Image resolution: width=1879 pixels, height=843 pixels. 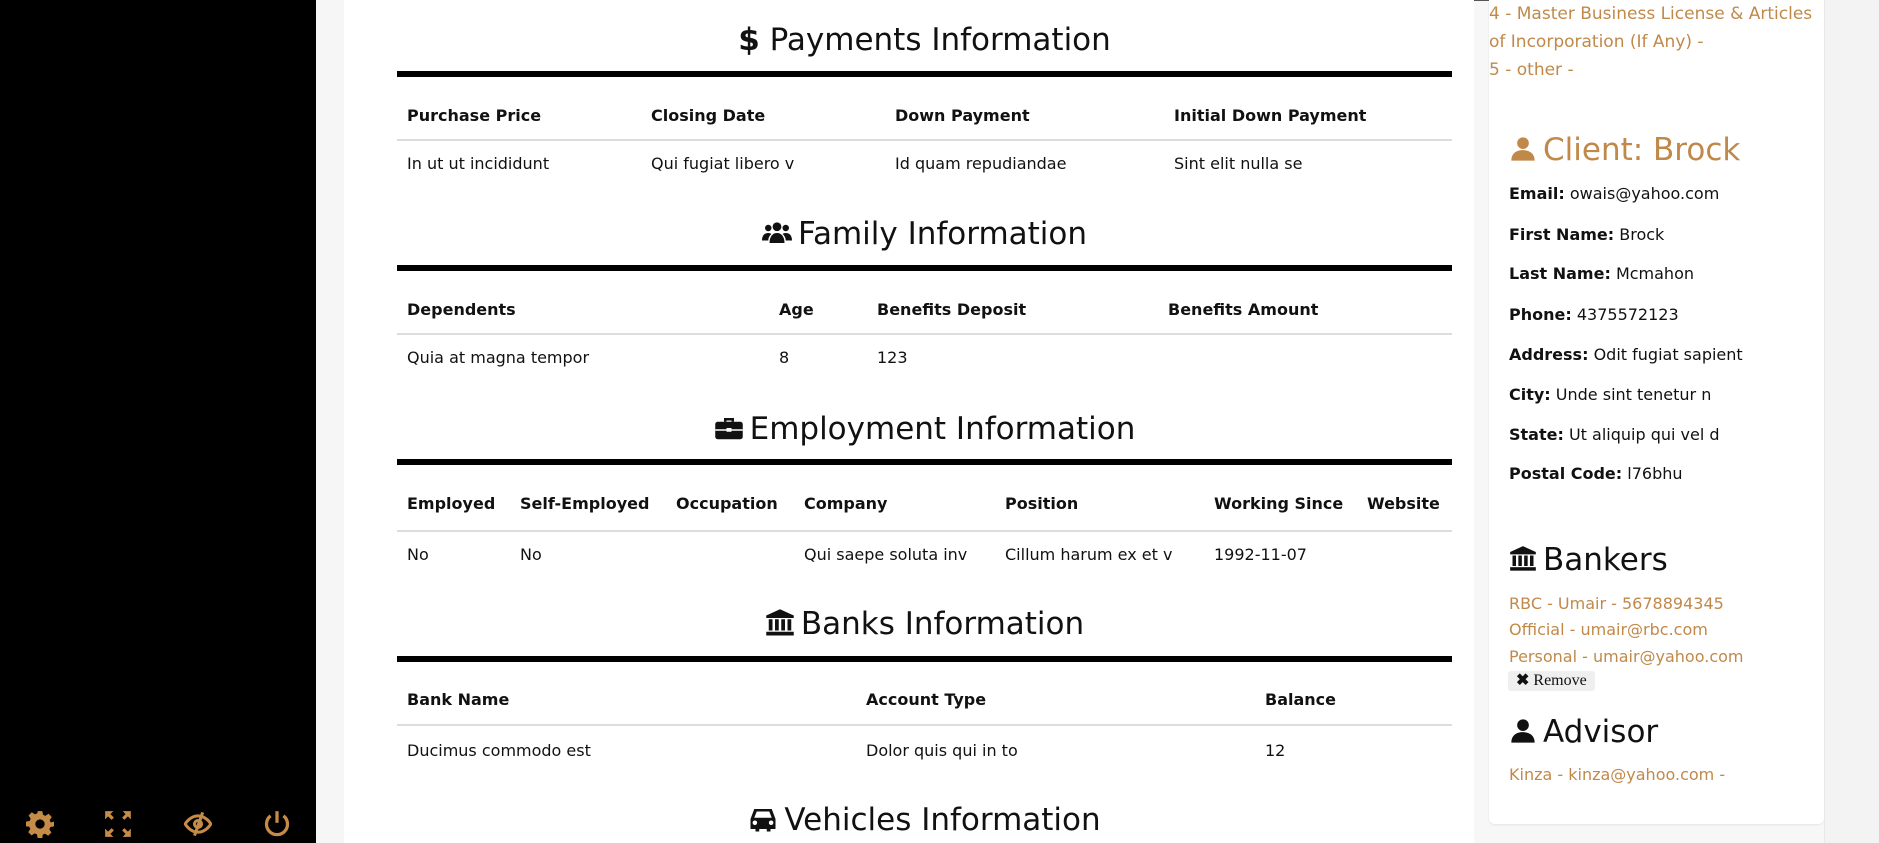 I want to click on table-cell: Dolor quis qui in to, so click(x=942, y=750).